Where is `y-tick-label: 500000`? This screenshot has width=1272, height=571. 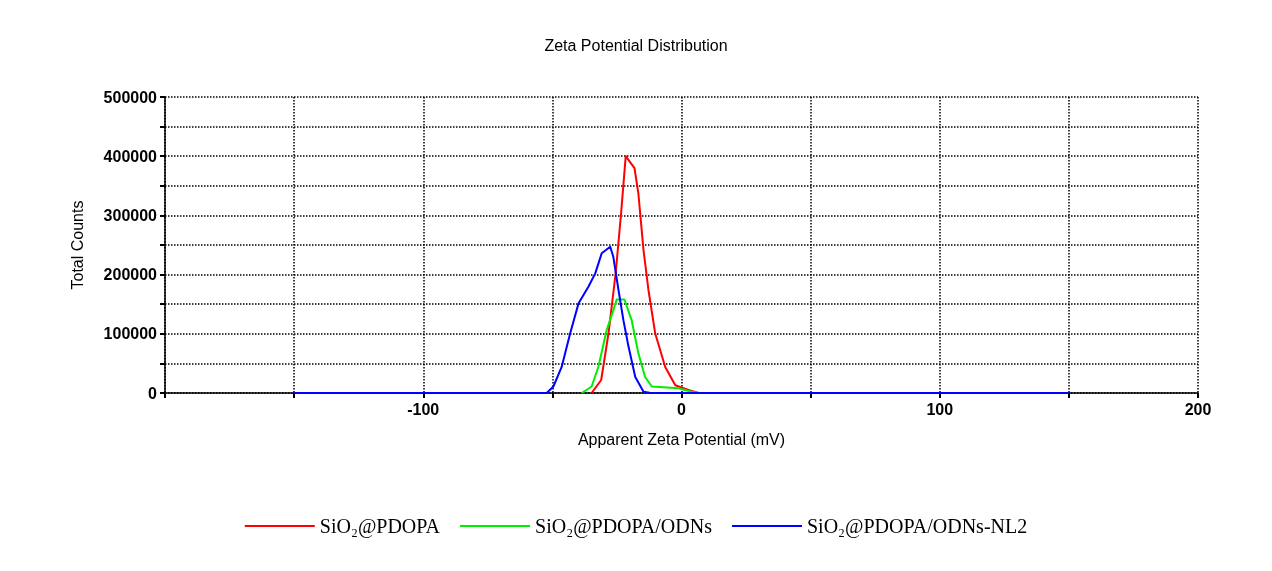 y-tick-label: 500000 is located at coordinates (130, 97).